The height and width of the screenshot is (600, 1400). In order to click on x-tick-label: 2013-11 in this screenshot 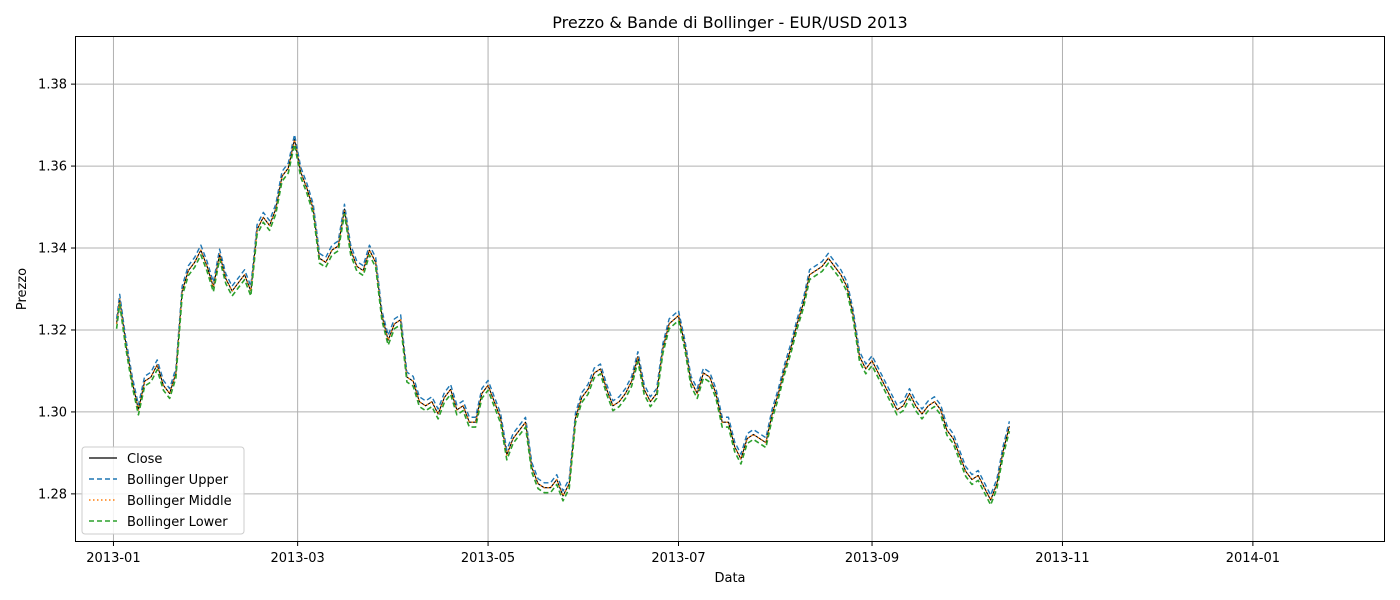, I will do `click(1062, 558)`.